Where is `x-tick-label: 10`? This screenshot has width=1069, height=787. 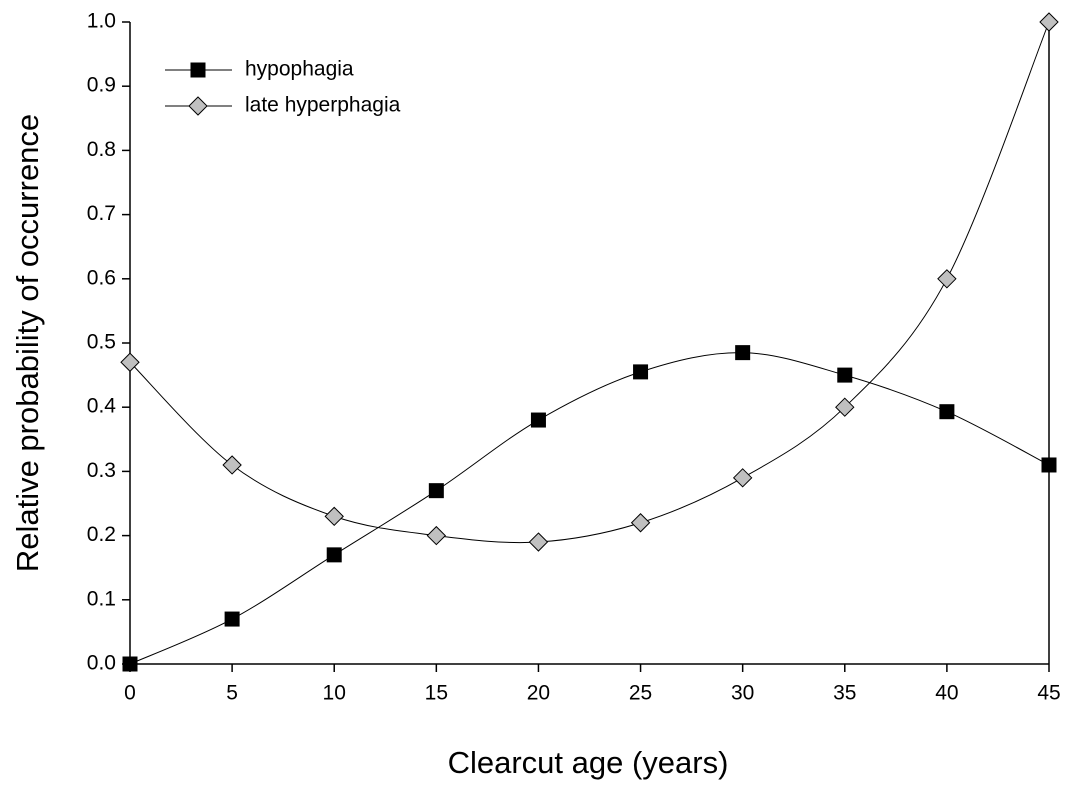
x-tick-label: 10 is located at coordinates (334, 693).